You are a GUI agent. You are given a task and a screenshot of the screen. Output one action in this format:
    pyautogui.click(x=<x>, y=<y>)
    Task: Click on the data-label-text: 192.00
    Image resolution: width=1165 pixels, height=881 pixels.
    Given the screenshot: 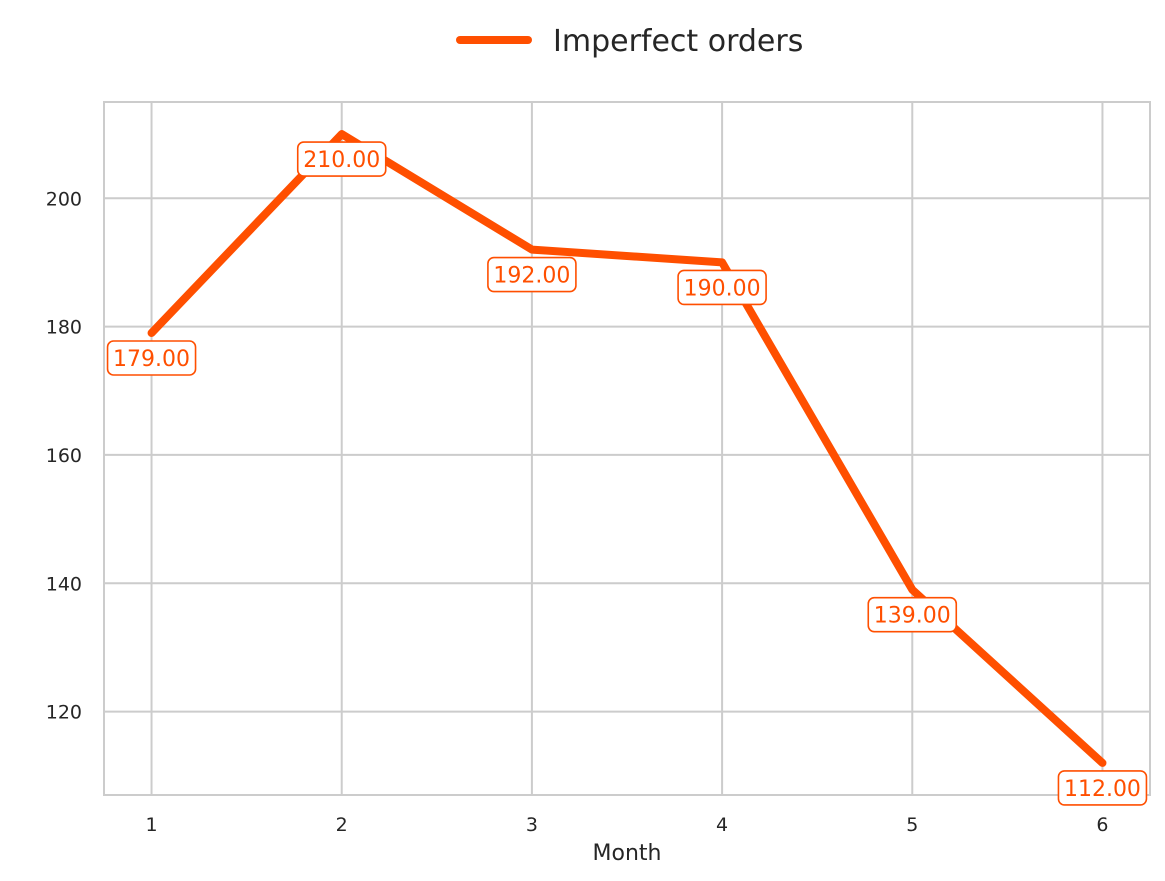 What is the action you would take?
    pyautogui.click(x=531, y=276)
    